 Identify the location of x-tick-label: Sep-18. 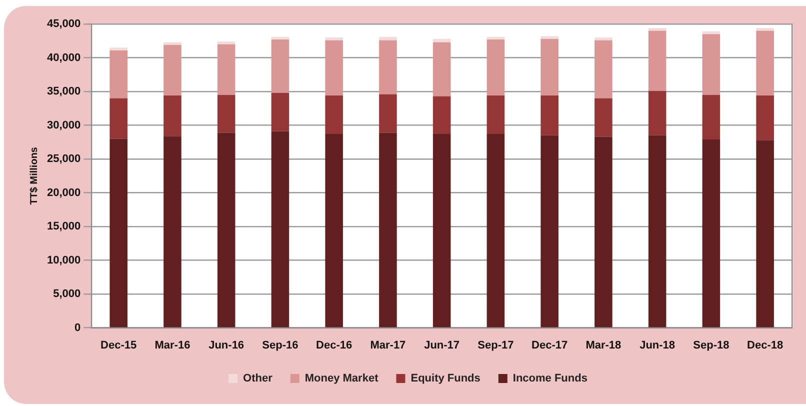
(711, 345).